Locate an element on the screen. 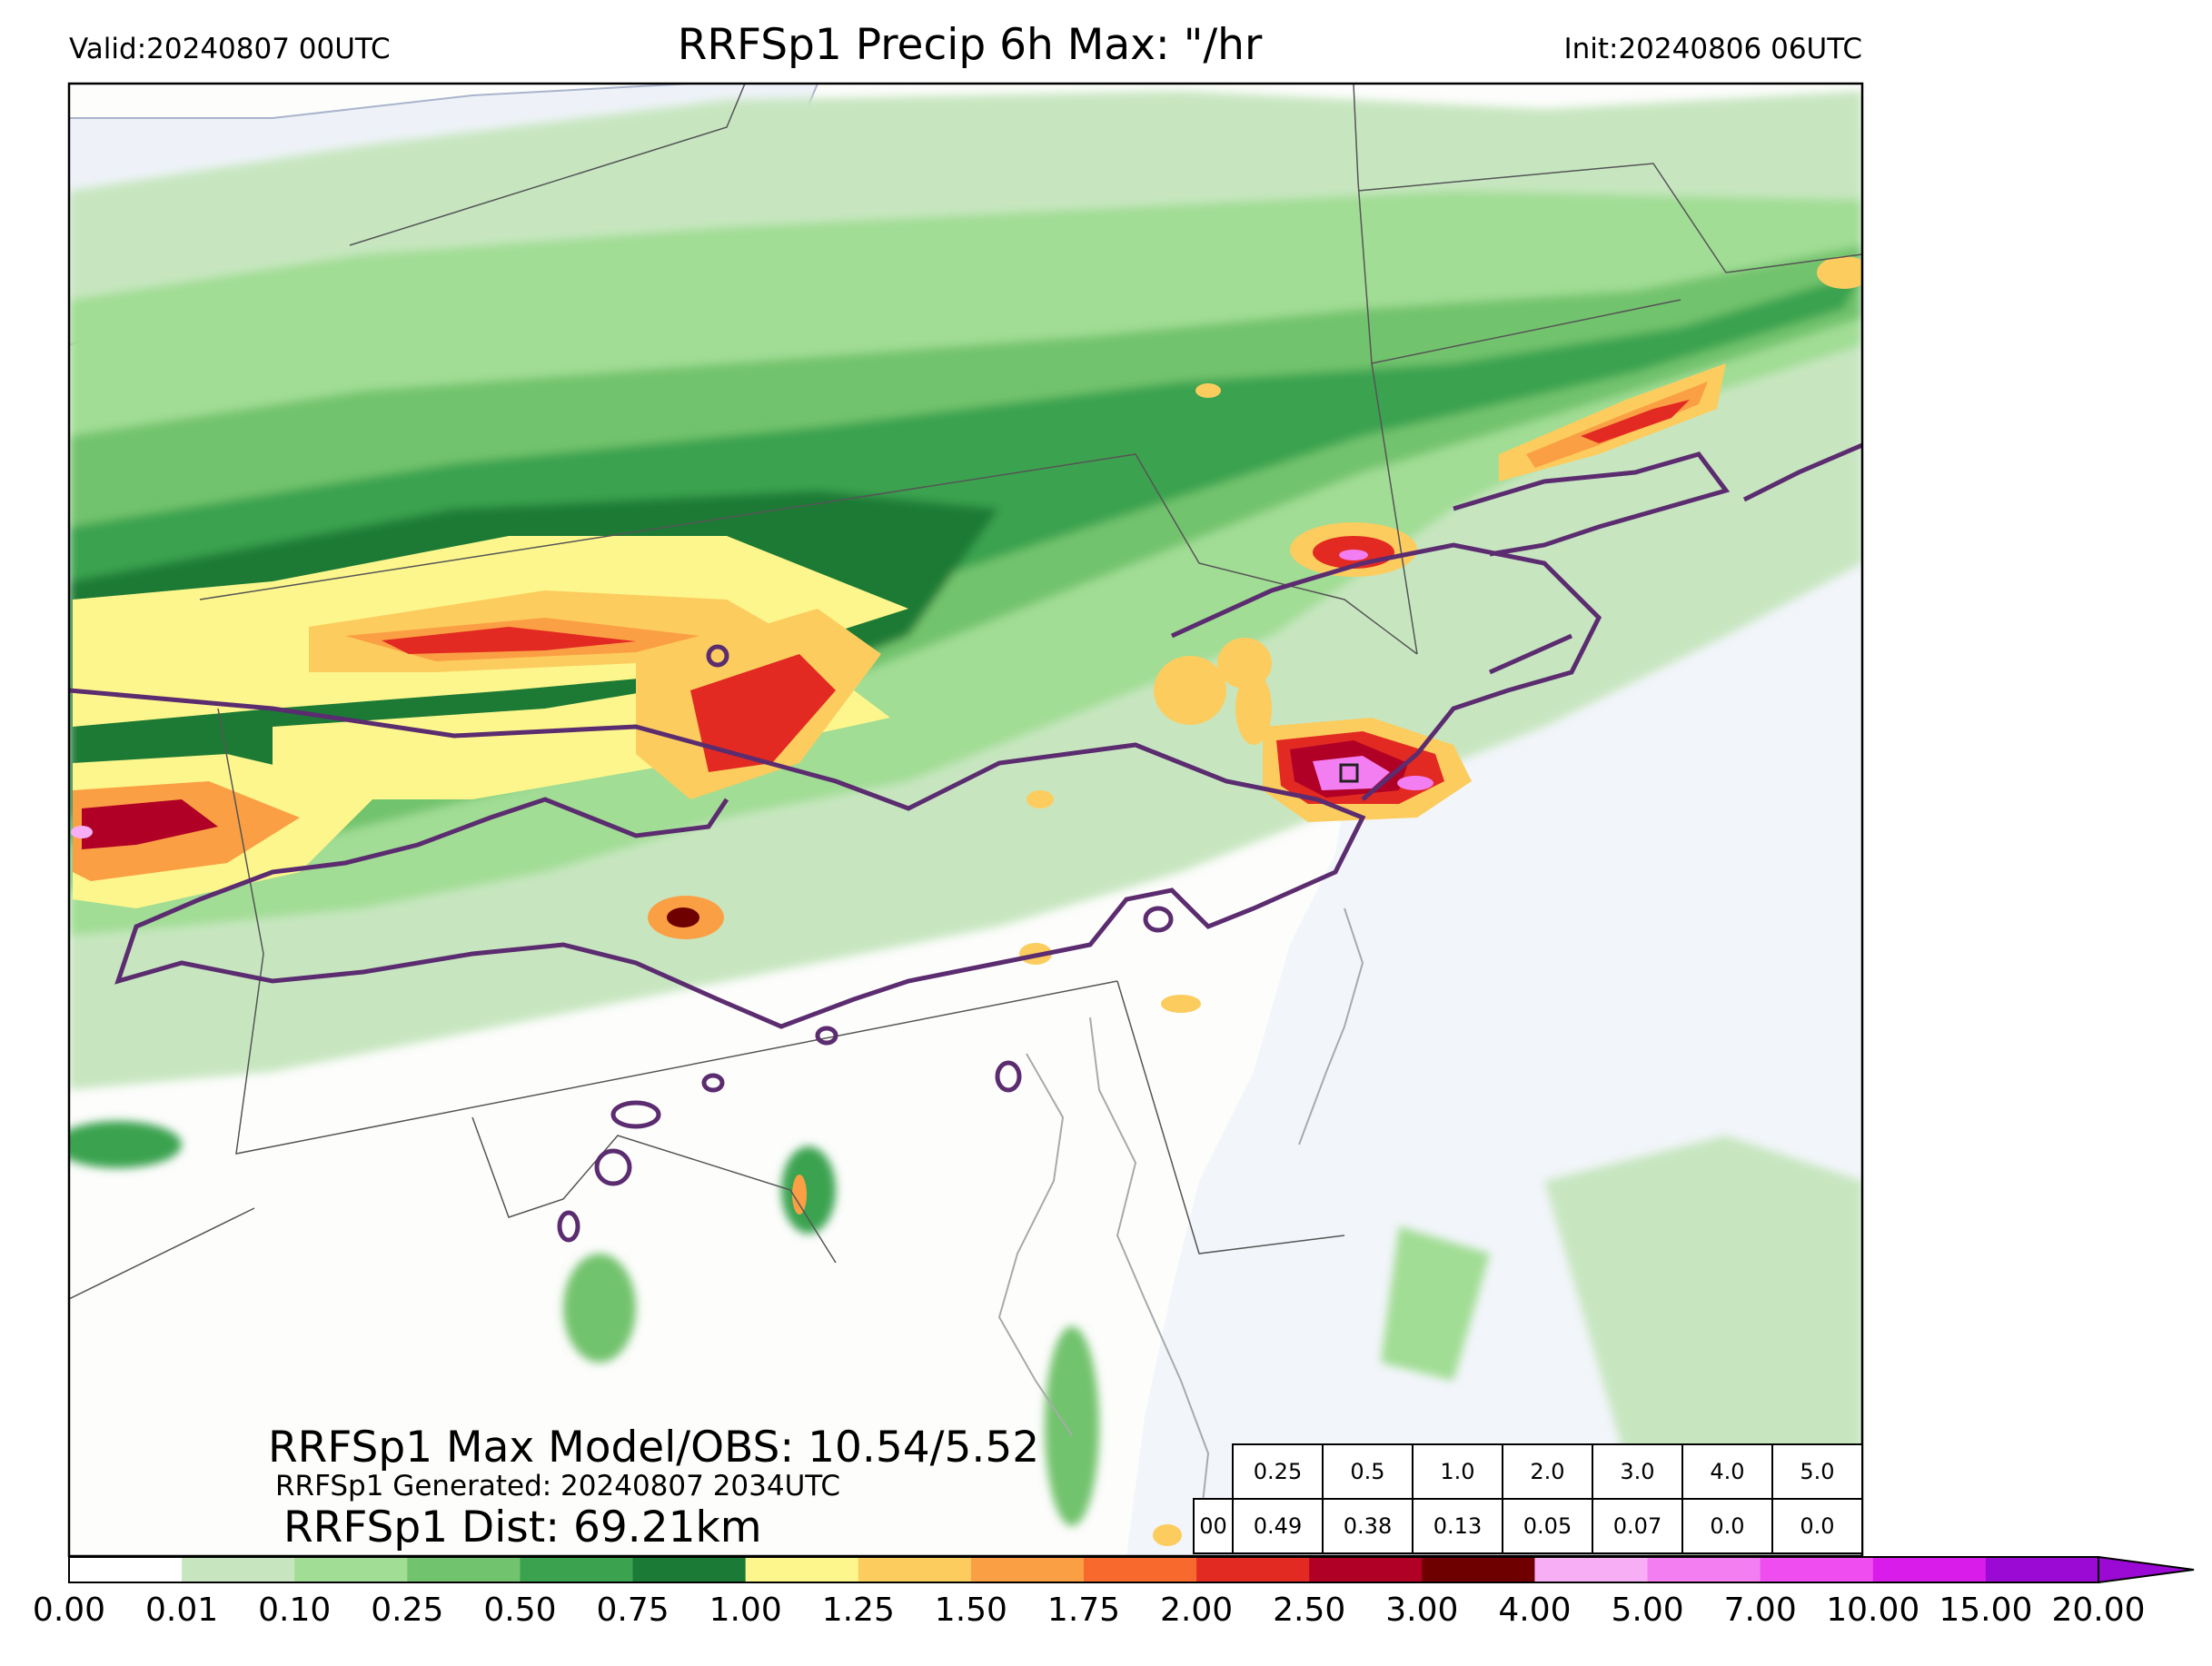 The image size is (2212, 1666). valid-time-label: Valid:20240807 00UTC is located at coordinates (230, 49).